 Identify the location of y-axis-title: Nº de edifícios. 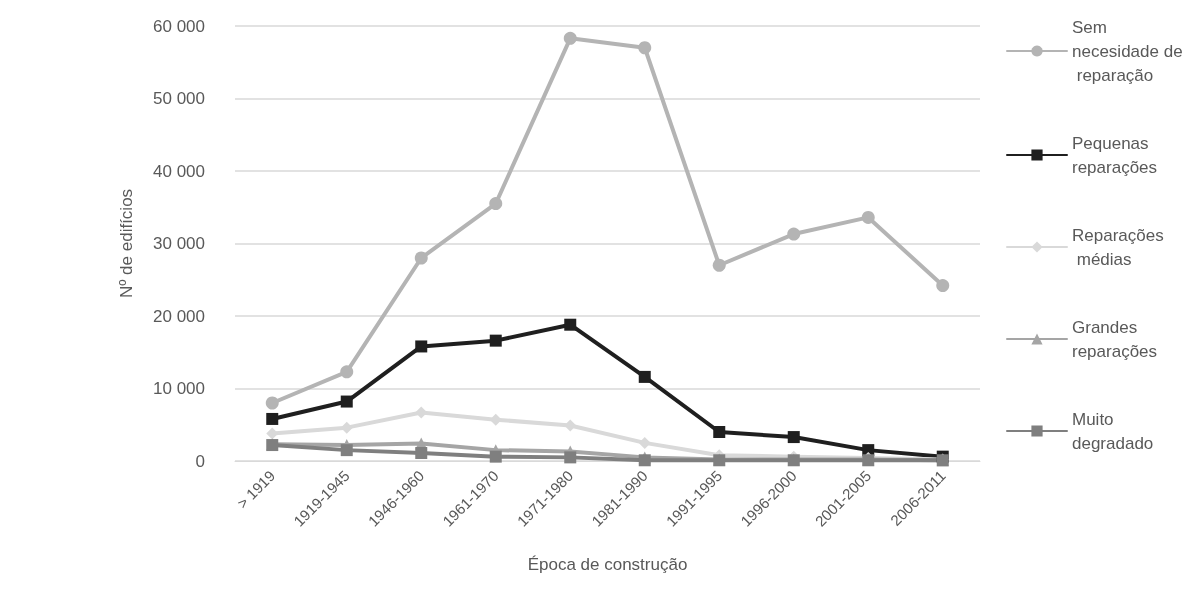
(126, 243).